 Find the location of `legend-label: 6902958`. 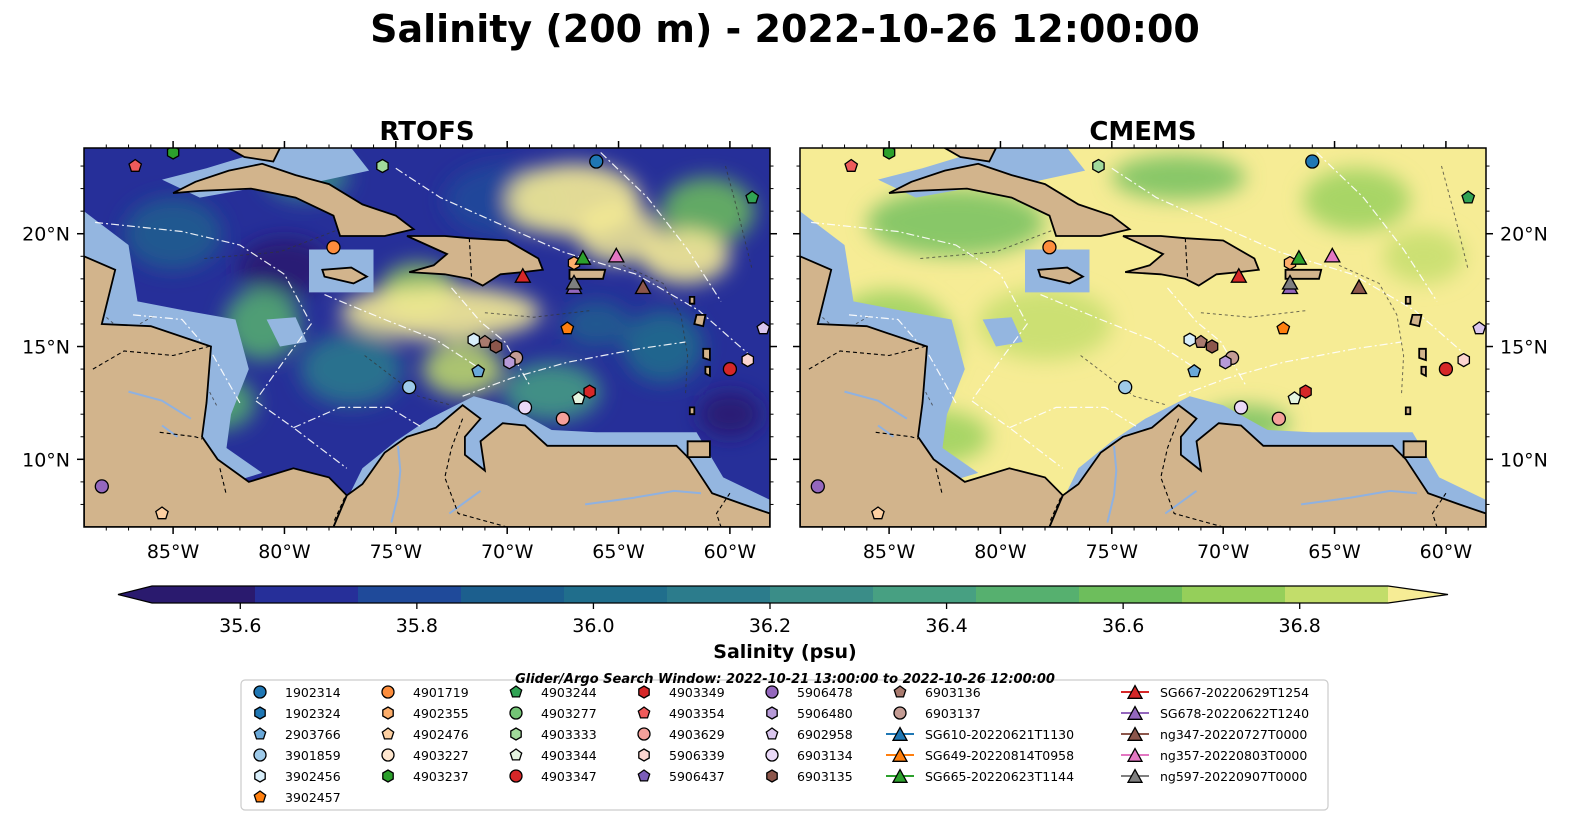

legend-label: 6902958 is located at coordinates (825, 734).